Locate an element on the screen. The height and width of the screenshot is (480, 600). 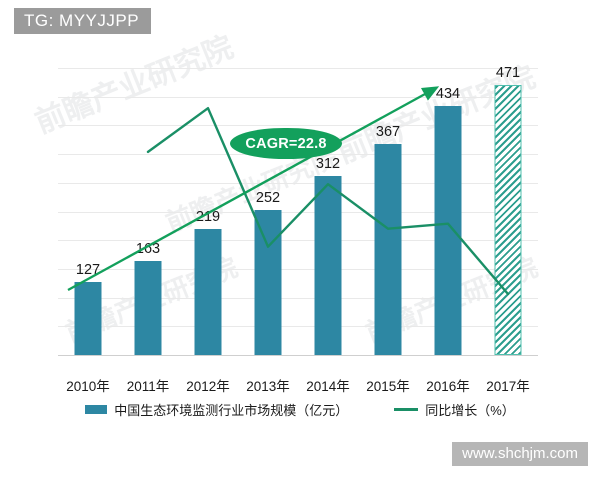
x-axis-tick-2014年: 2014年 is located at coordinates (328, 386).